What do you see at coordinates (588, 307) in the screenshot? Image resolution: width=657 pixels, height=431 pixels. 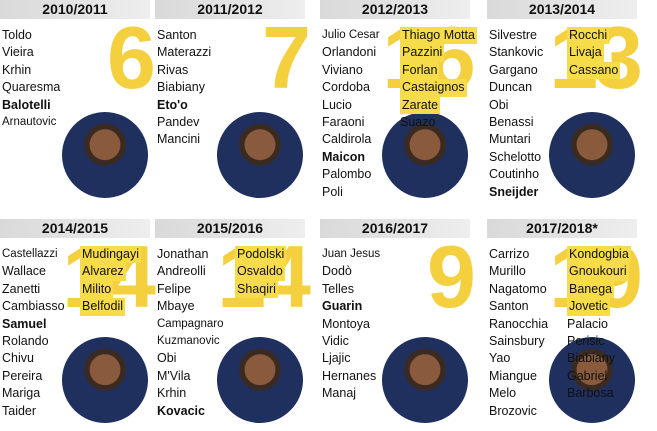 I see `player-name: Jovetic` at bounding box center [588, 307].